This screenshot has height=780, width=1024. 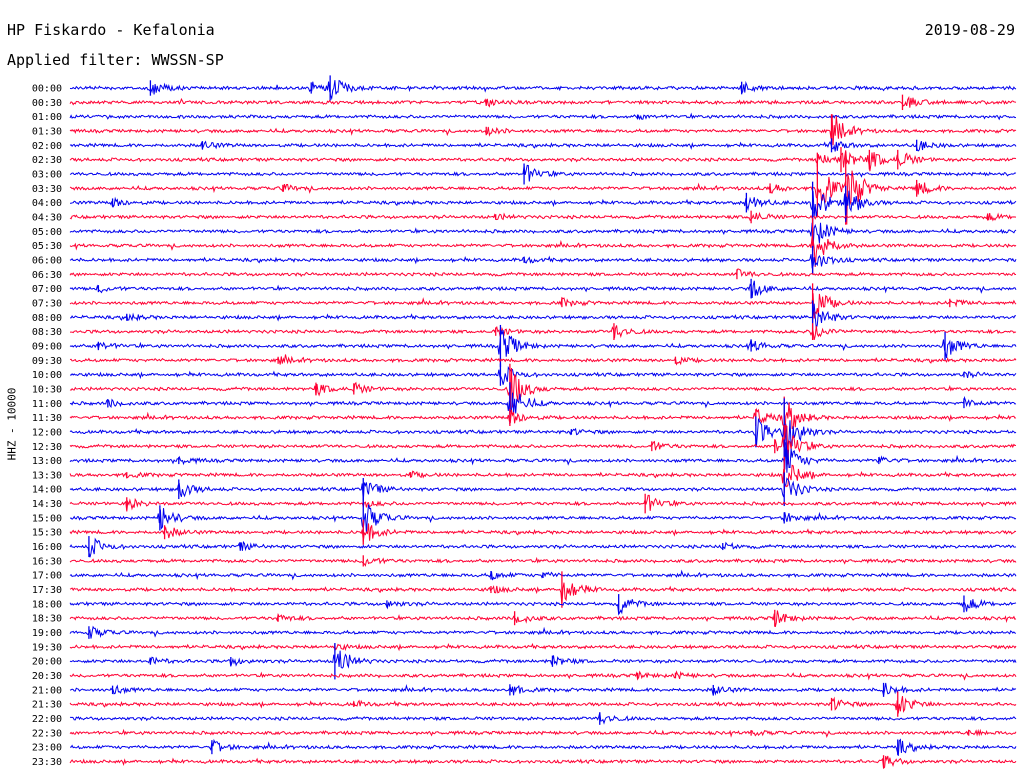 I want to click on time-tick-label: 08:30, so click(x=47, y=332).